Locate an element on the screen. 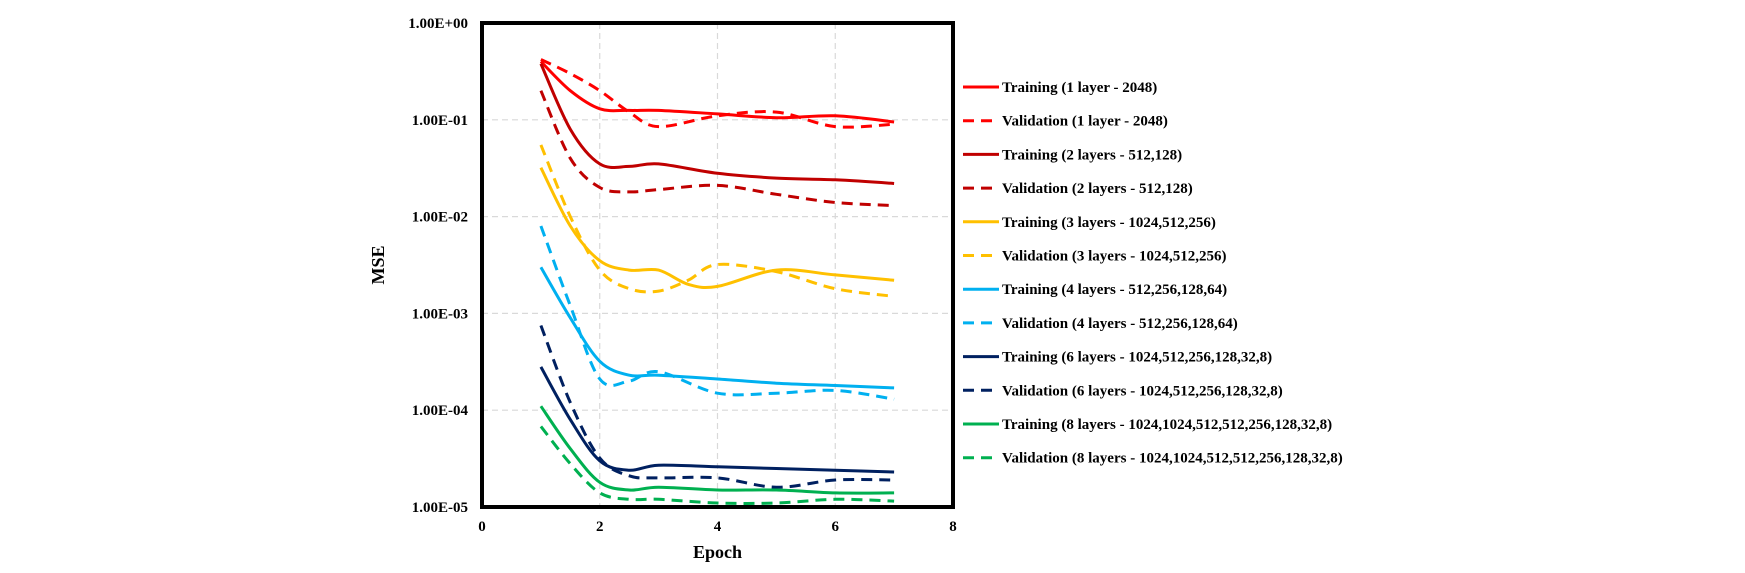 The image size is (1745, 573). x-tick-label: 4 is located at coordinates (718, 527).